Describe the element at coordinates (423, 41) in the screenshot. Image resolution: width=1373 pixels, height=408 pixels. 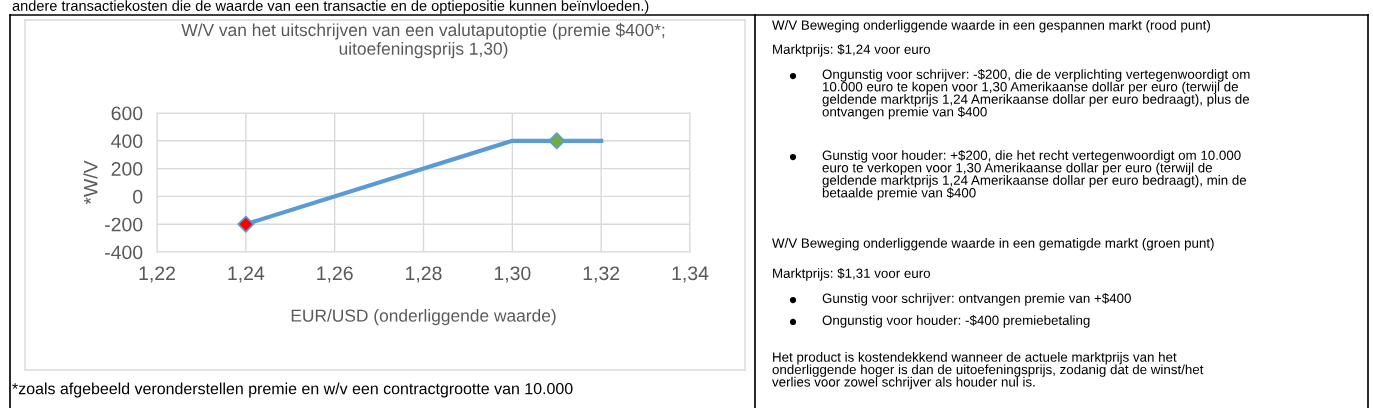
I see `chart-title: W/V van het uitschrijven van een valutaputoptie (premie $400*; uitoefeningsprijs 1,30)` at that location.